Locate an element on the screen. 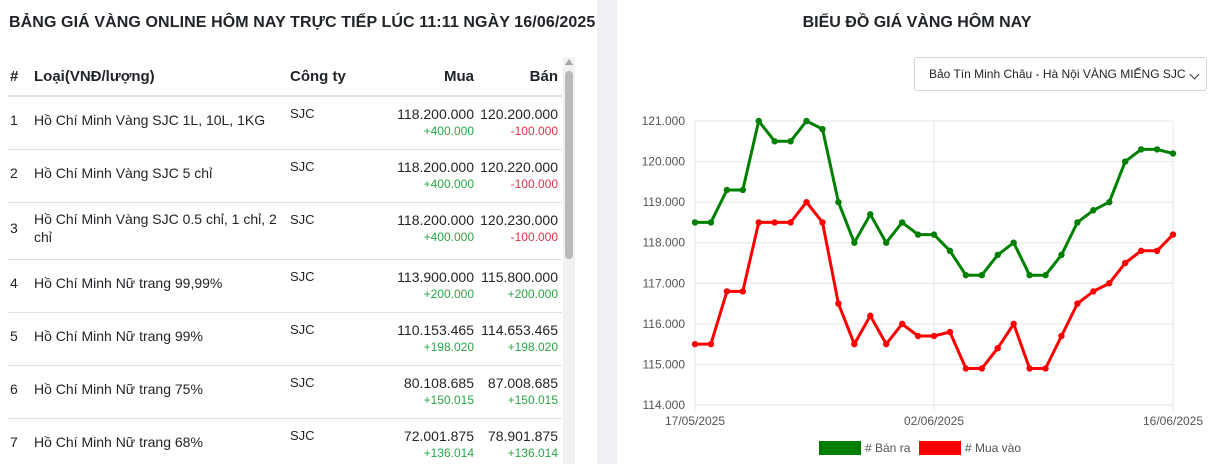 The width and height of the screenshot is (1217, 464). row-type-cell: Hồ Chí Minh Nữ trang 99,99% is located at coordinates (162, 286).